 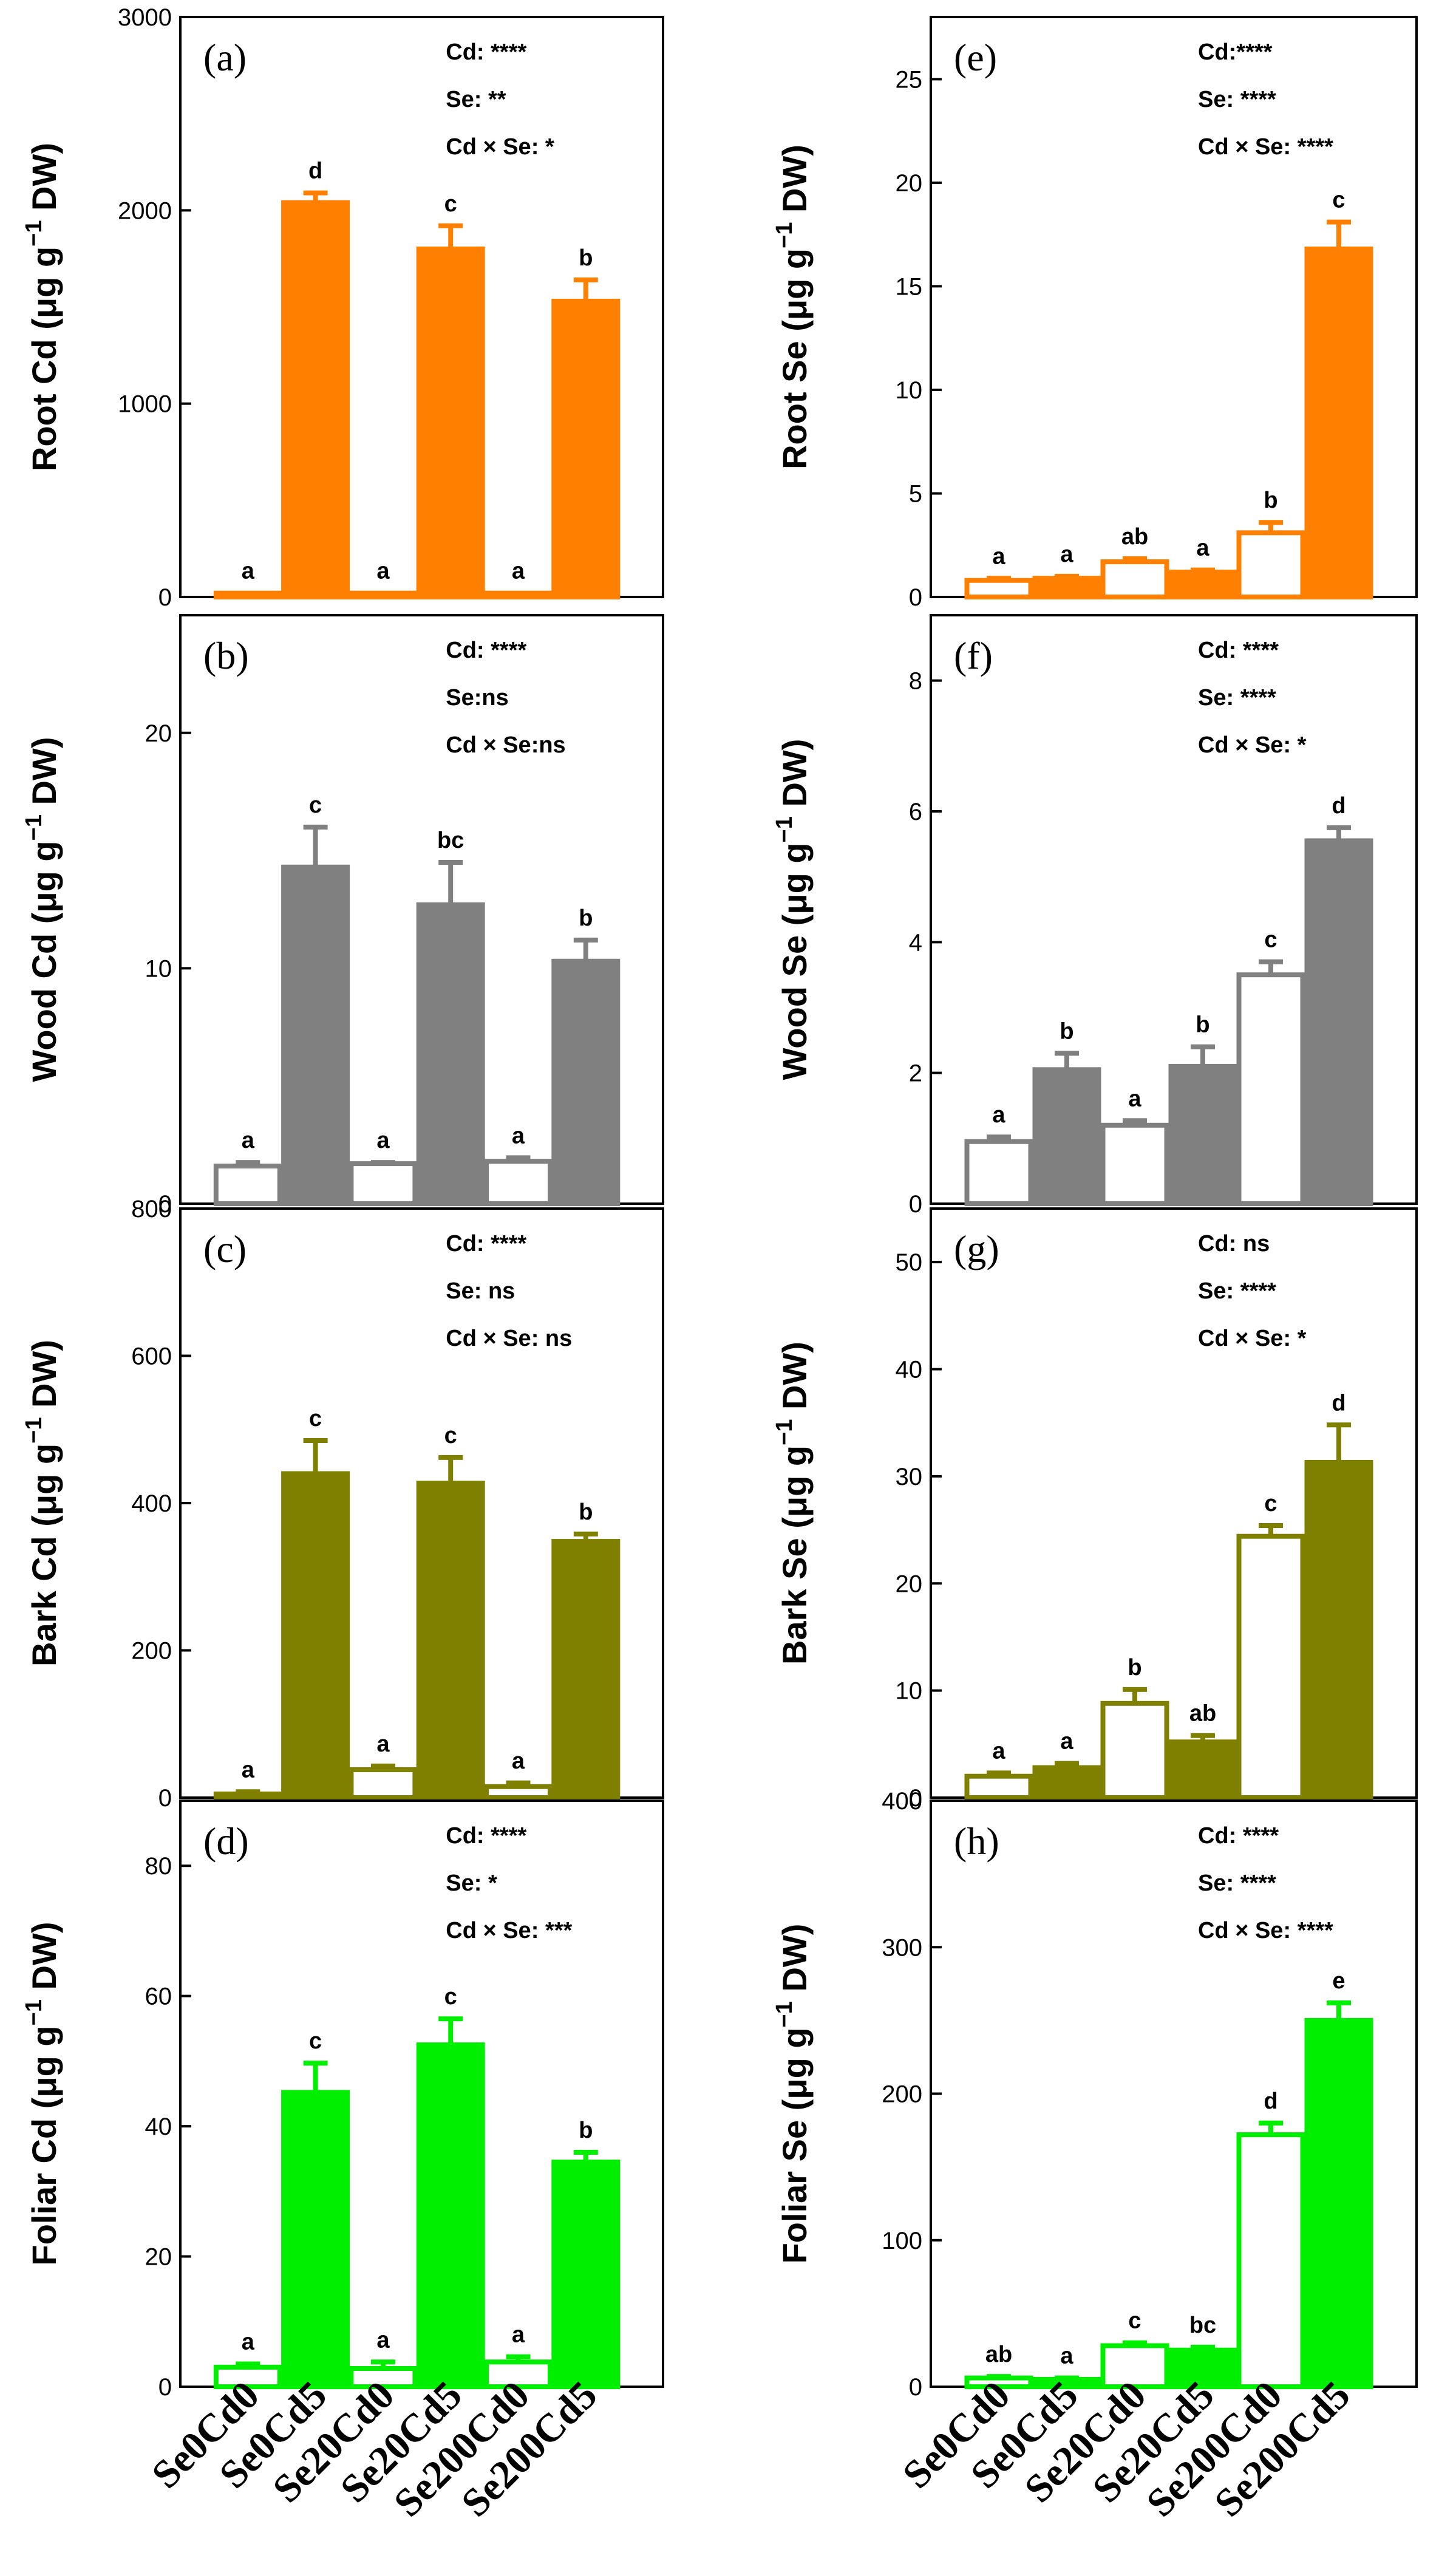 I want to click on y-tick-label: 6, so click(x=915, y=812).